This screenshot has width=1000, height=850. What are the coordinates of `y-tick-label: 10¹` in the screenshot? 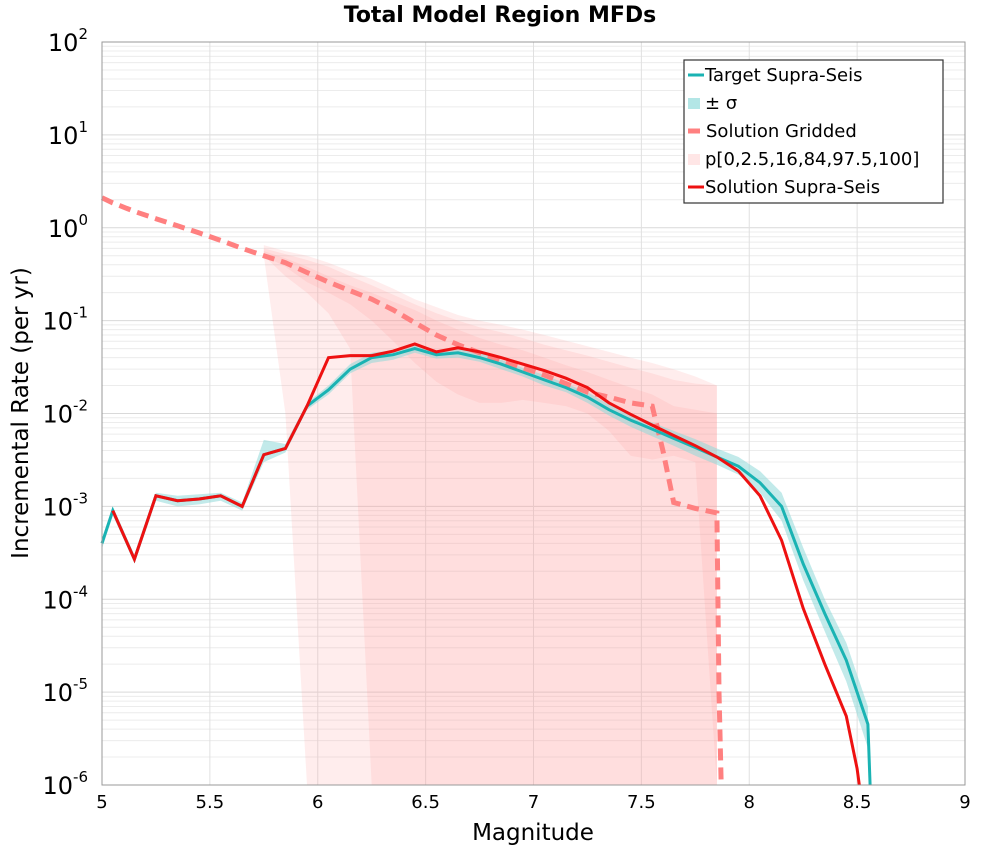 It's located at (68, 134).